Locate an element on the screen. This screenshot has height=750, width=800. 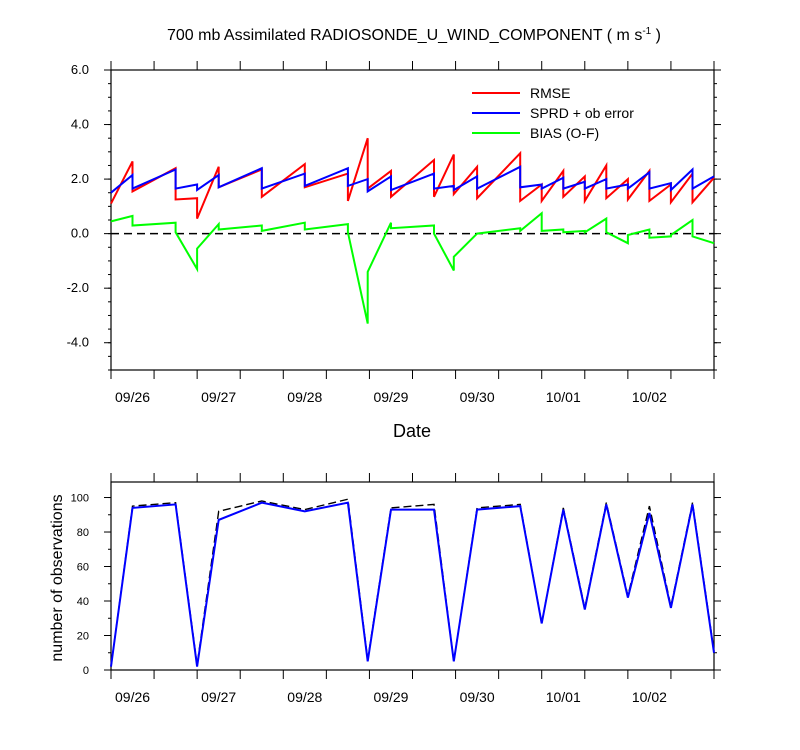
legend: RMSE SPRD + ob error BIAS (O-F) is located at coordinates (553, 113).